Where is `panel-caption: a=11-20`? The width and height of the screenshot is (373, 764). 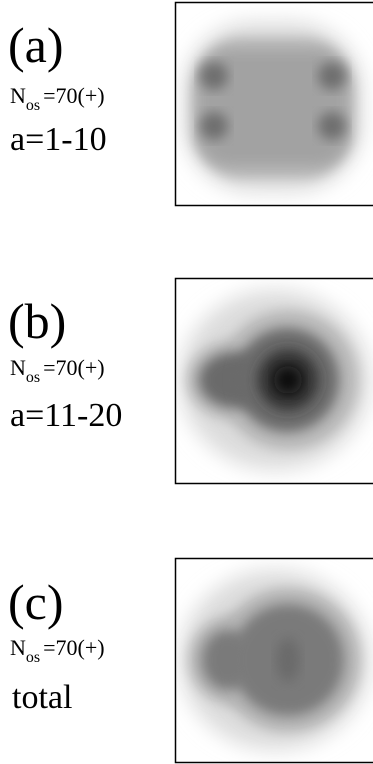
panel-caption: a=11-20 is located at coordinates (66, 415).